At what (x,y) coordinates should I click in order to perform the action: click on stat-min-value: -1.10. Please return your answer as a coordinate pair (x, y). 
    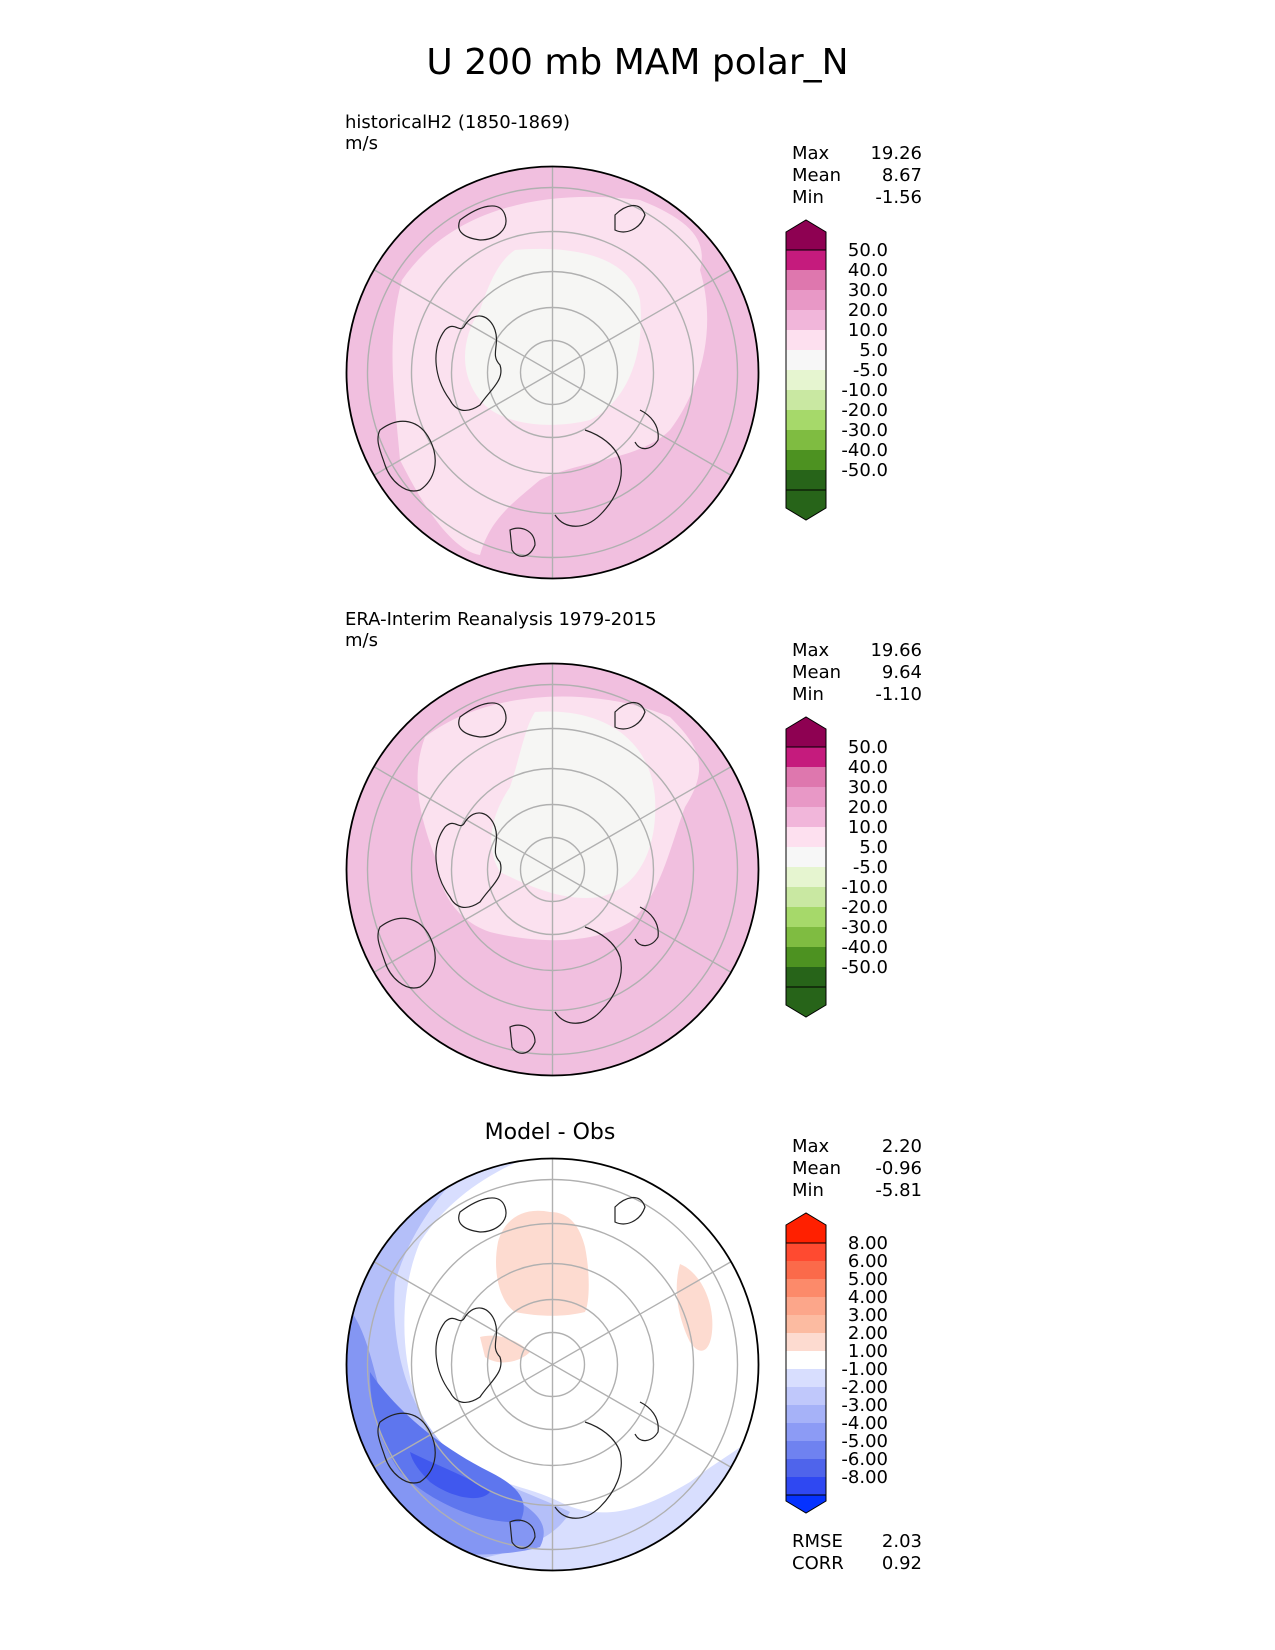
    Looking at the image, I should click on (898, 694).